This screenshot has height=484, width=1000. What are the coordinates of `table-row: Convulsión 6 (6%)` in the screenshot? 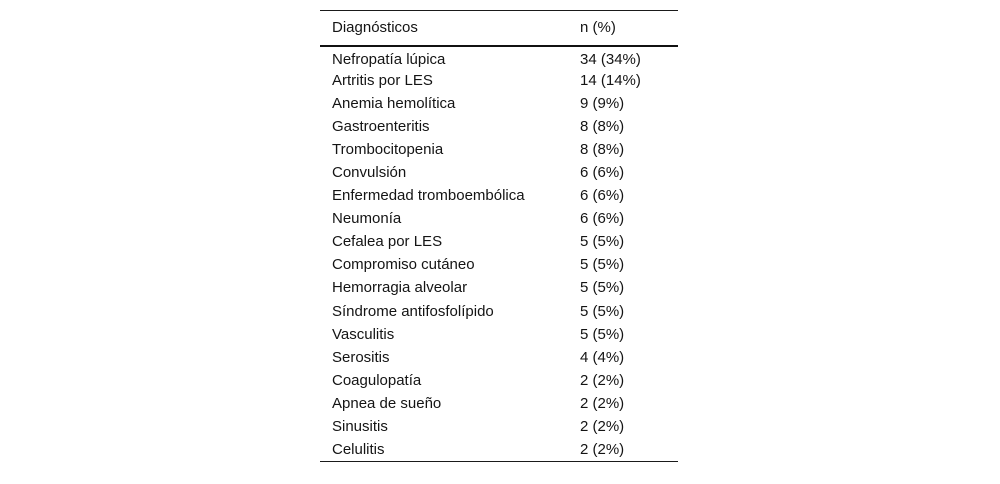 It's located at (499, 172).